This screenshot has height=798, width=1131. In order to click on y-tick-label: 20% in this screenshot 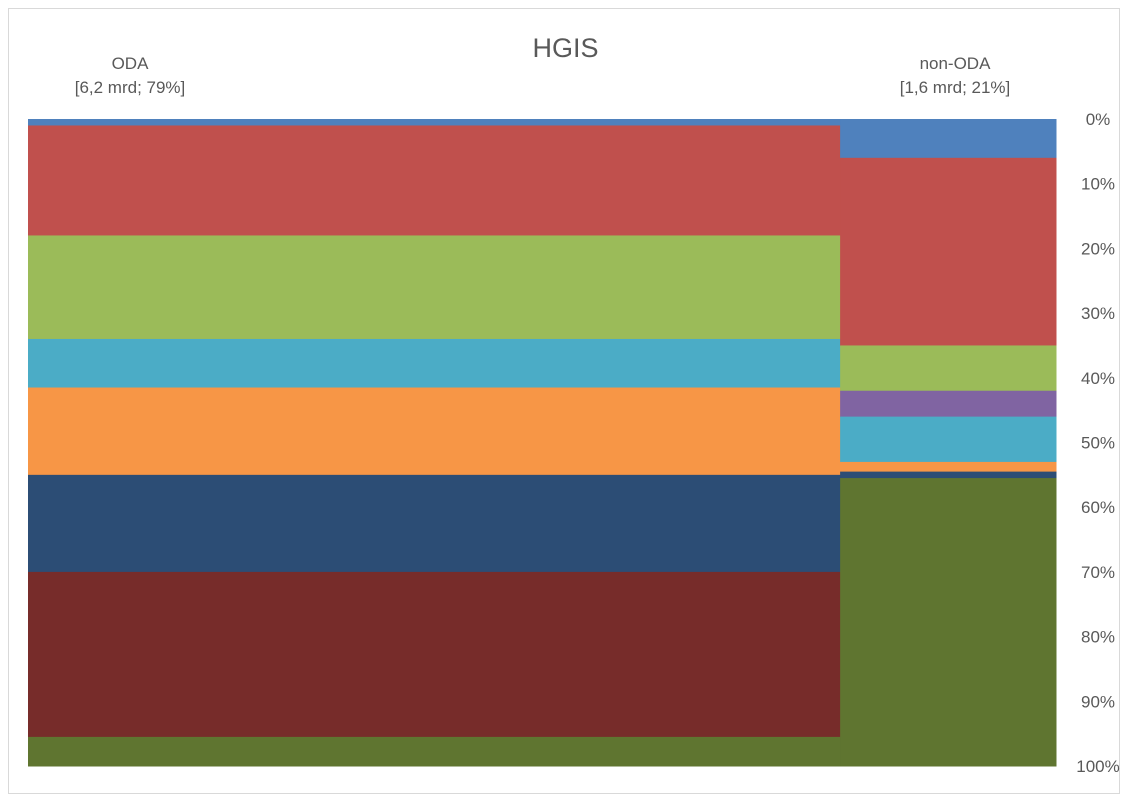, I will do `click(1098, 248)`.